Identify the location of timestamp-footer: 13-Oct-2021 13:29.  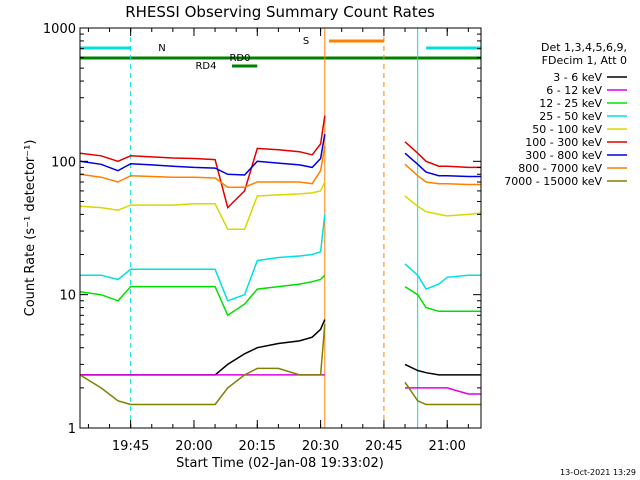
(598, 472).